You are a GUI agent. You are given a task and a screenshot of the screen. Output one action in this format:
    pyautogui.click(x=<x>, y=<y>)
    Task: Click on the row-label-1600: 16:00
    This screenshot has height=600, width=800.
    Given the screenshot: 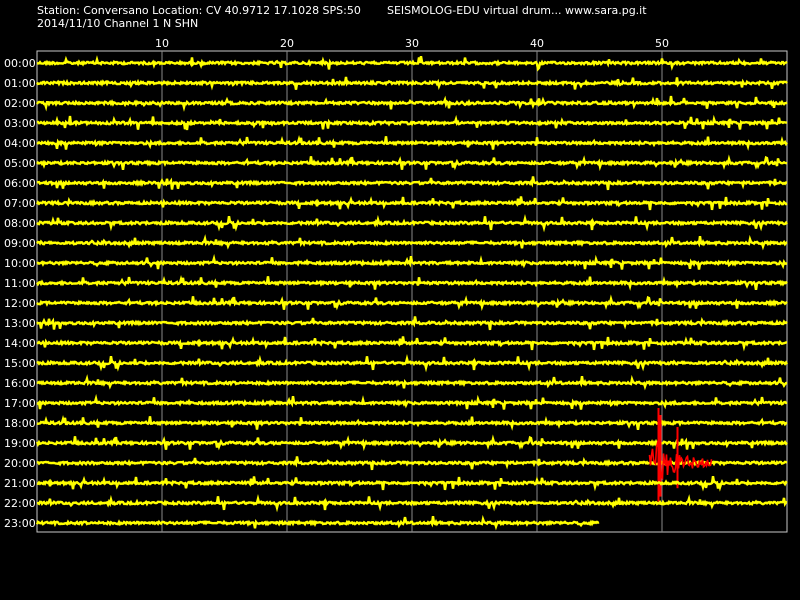 What is the action you would take?
    pyautogui.click(x=20, y=383)
    